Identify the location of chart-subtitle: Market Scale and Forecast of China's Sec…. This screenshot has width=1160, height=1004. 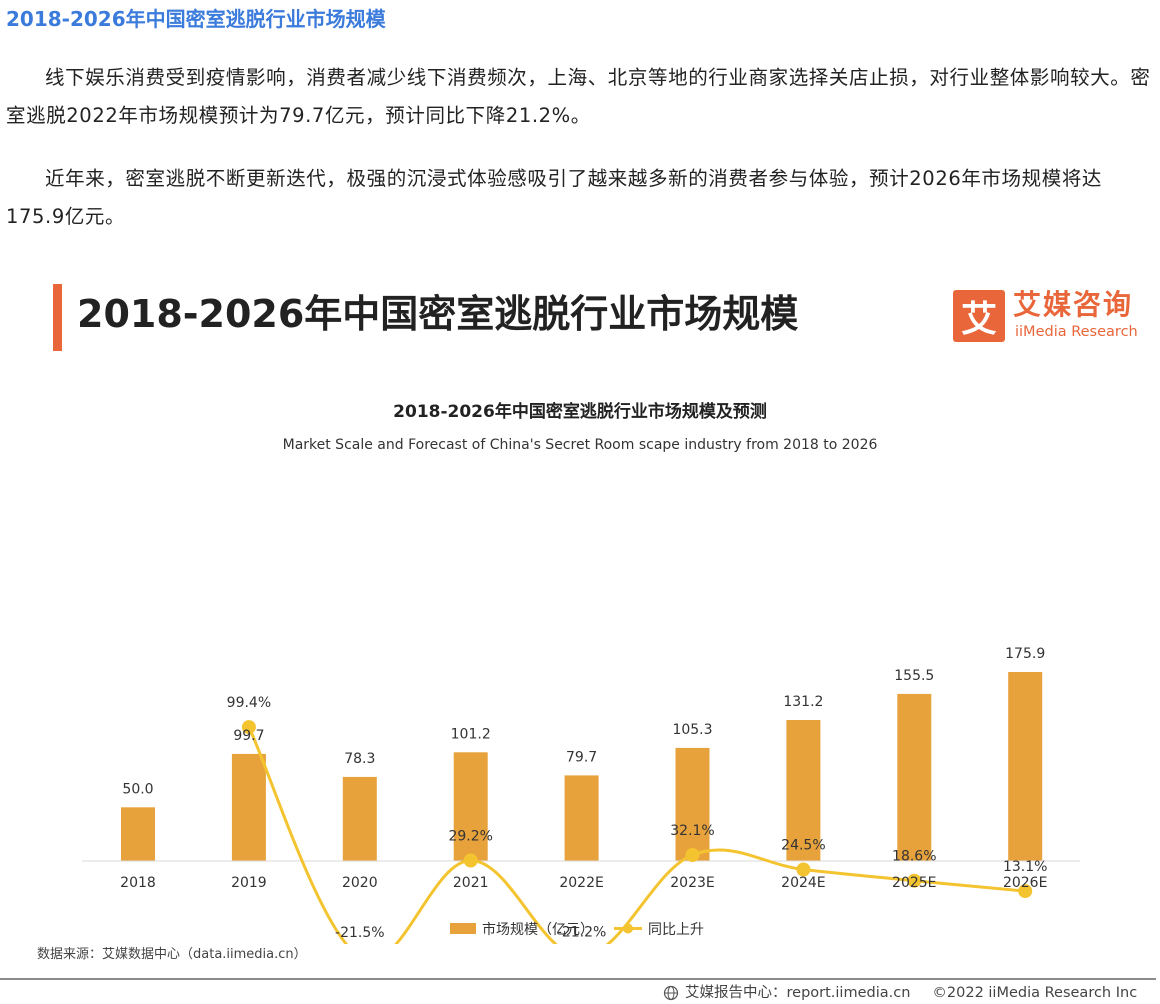
(580, 445).